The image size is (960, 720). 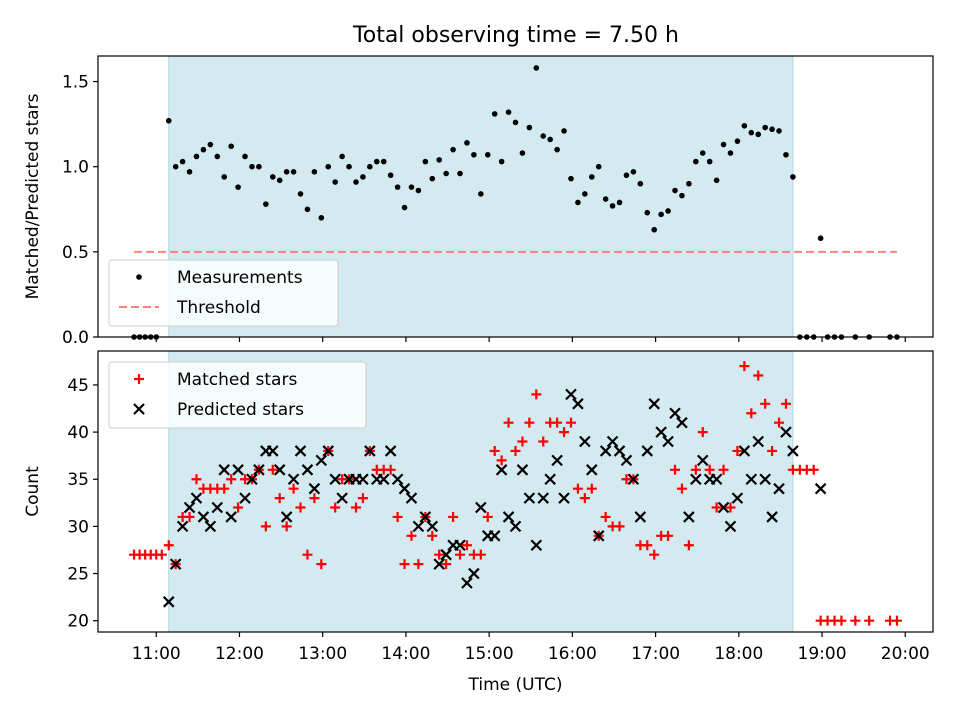 What do you see at coordinates (156, 654) in the screenshot?
I see `x-tick-label: 11:00` at bounding box center [156, 654].